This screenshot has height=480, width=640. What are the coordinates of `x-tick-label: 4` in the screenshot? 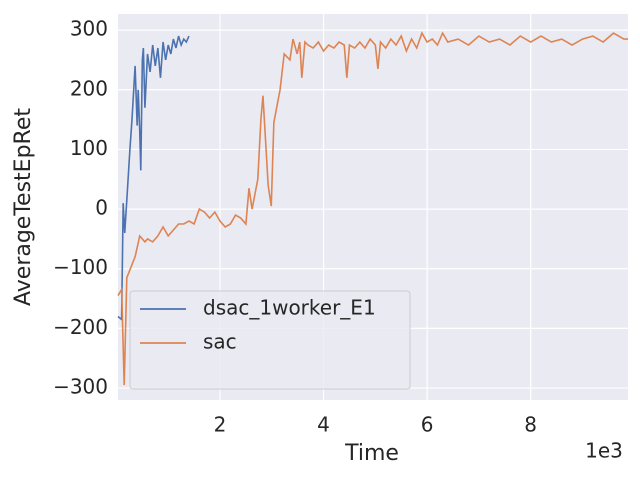 It's located at (323, 425).